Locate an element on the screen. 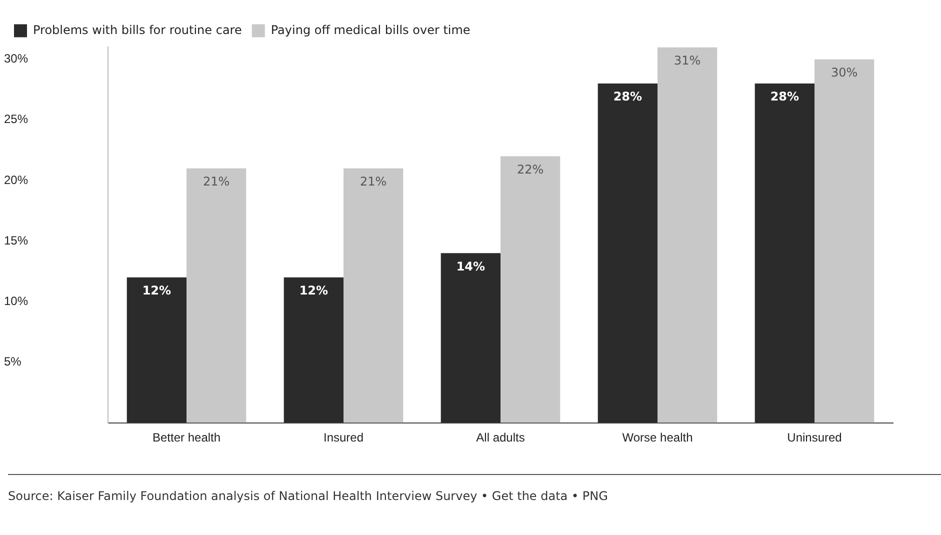 The height and width of the screenshot is (535, 941). y-tick-label: 20% is located at coordinates (16, 179).